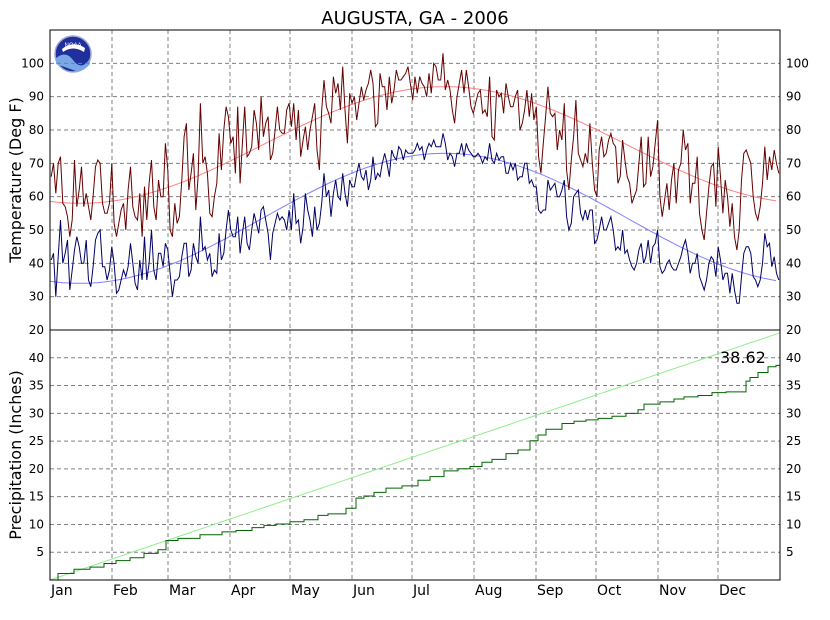  I want to click on precipitation-tick-label-left: 20, so click(36, 469).